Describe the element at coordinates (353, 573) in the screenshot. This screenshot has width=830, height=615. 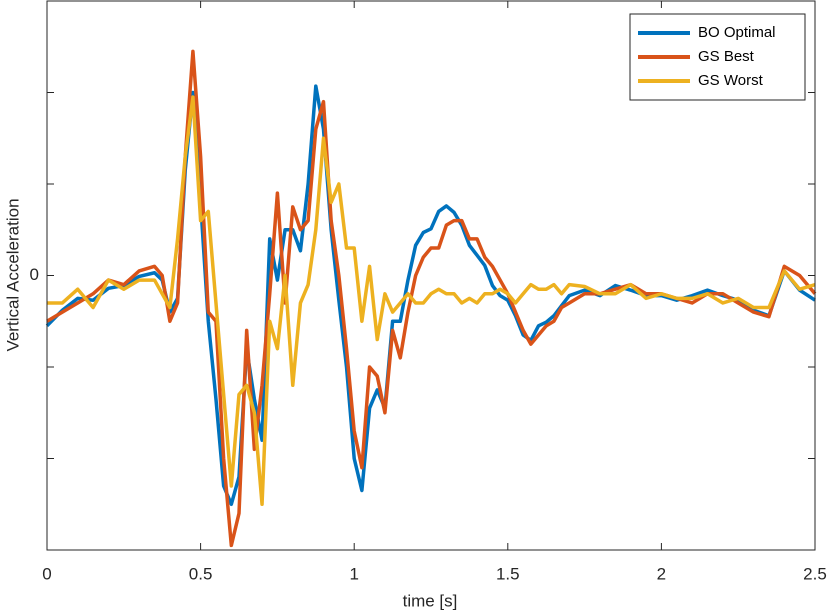
I see `x-tick-label: 1` at that location.